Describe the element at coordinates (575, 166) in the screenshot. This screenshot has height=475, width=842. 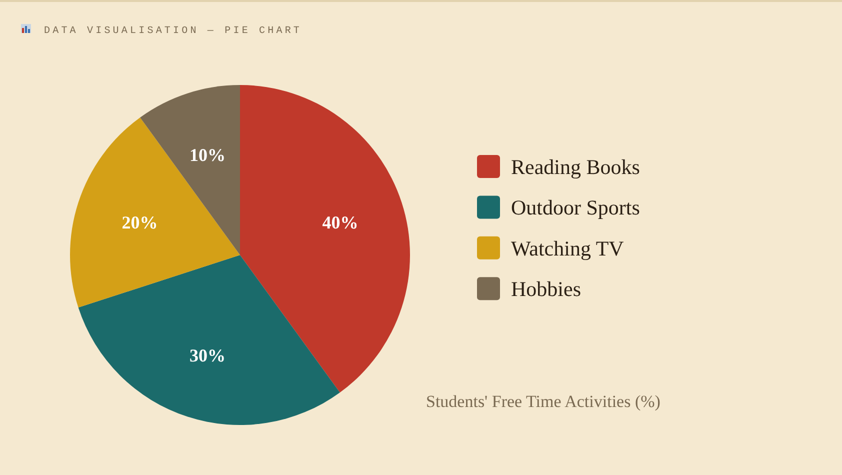
I see `legend-label: Reading Books` at that location.